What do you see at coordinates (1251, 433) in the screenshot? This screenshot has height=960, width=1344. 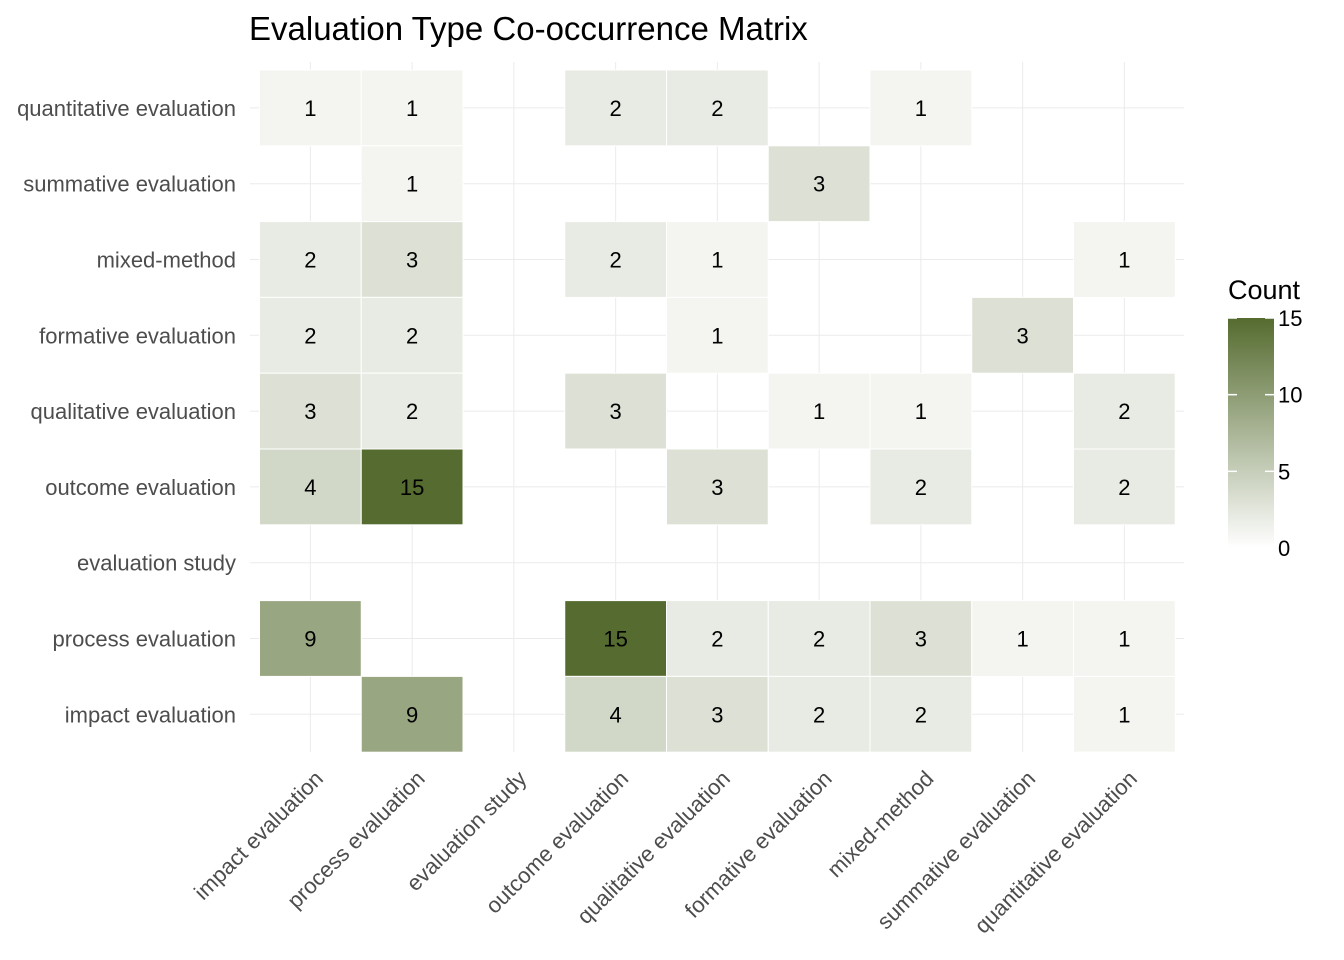 I see `legend-color-bar` at bounding box center [1251, 433].